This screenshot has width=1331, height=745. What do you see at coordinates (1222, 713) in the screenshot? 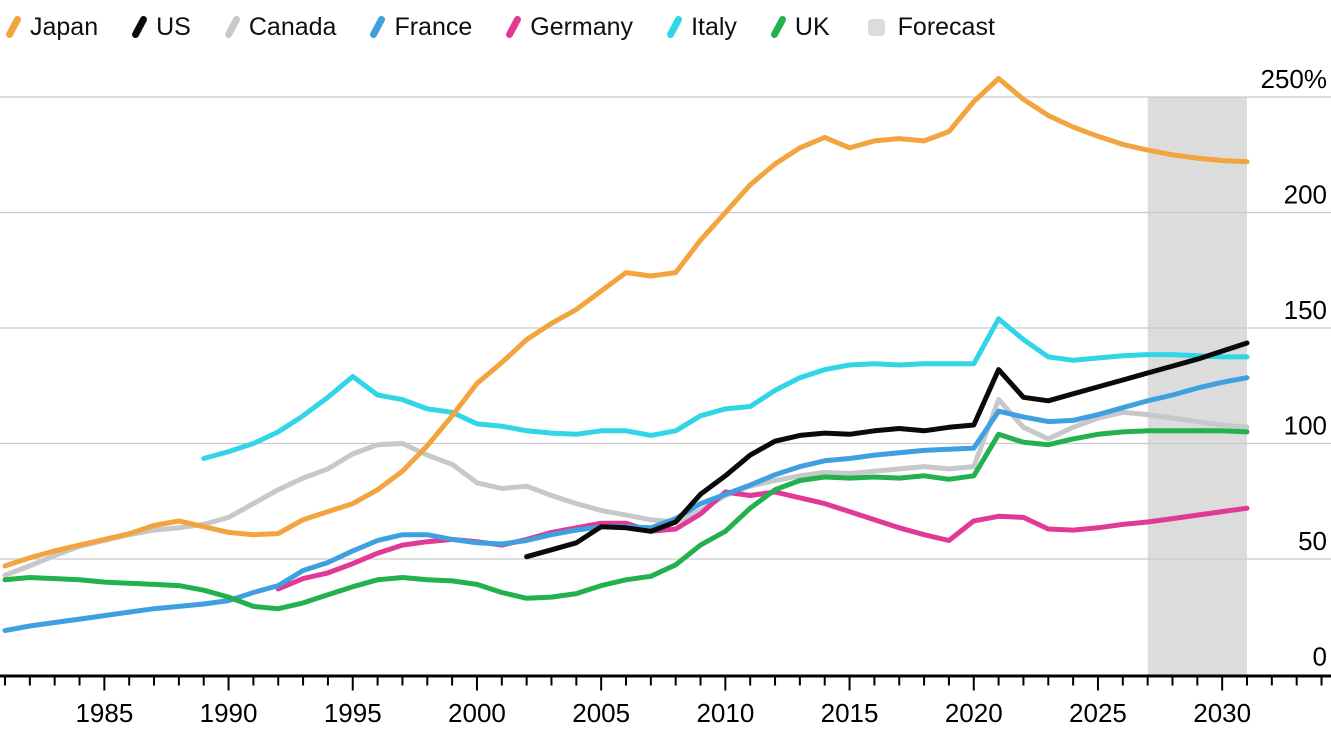
I see `x-tick-label-2030: 2030` at bounding box center [1222, 713].